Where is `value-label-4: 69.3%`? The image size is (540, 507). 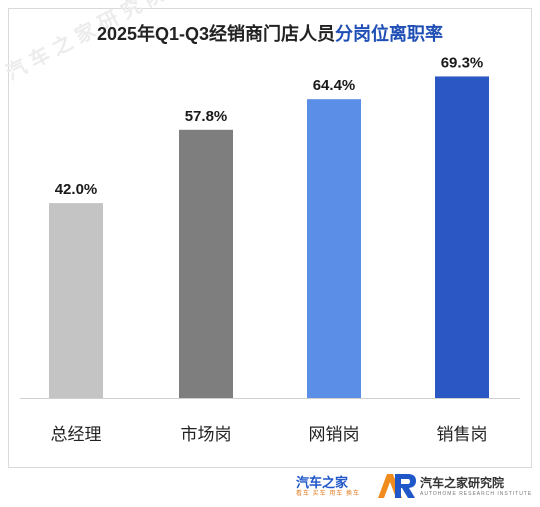 value-label-4: 69.3% is located at coordinates (462, 62).